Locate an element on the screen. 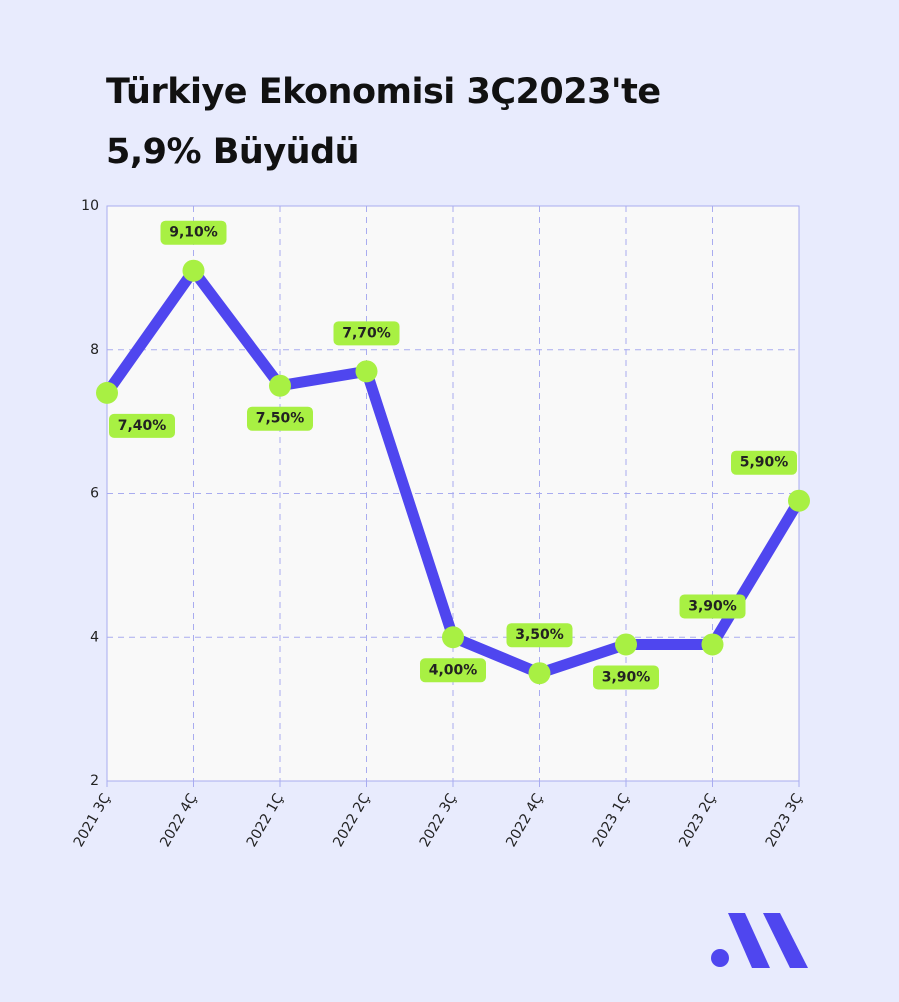  value-label: 4,00% is located at coordinates (453, 670).